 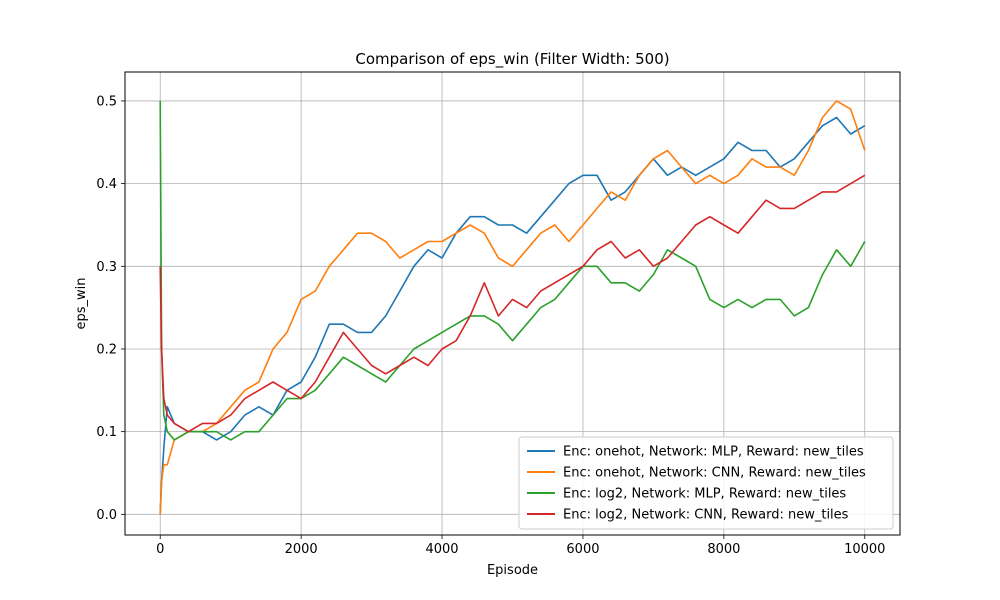 What do you see at coordinates (106, 515) in the screenshot?
I see `y-tick-label: 0.0` at bounding box center [106, 515].